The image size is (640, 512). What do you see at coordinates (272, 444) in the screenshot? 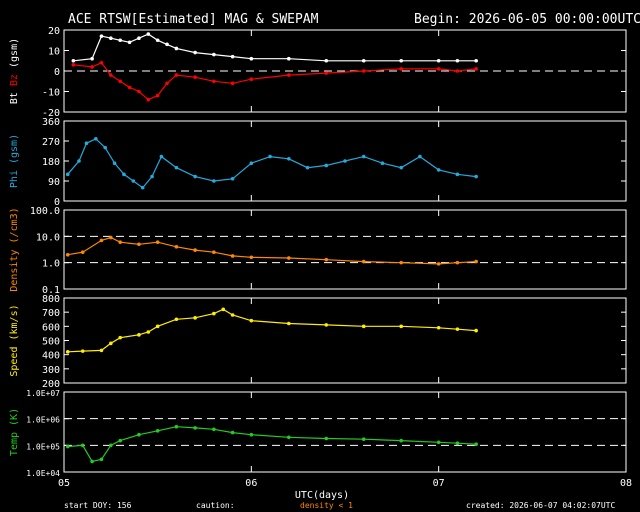
I see `series-temperature-line` at bounding box center [272, 444].